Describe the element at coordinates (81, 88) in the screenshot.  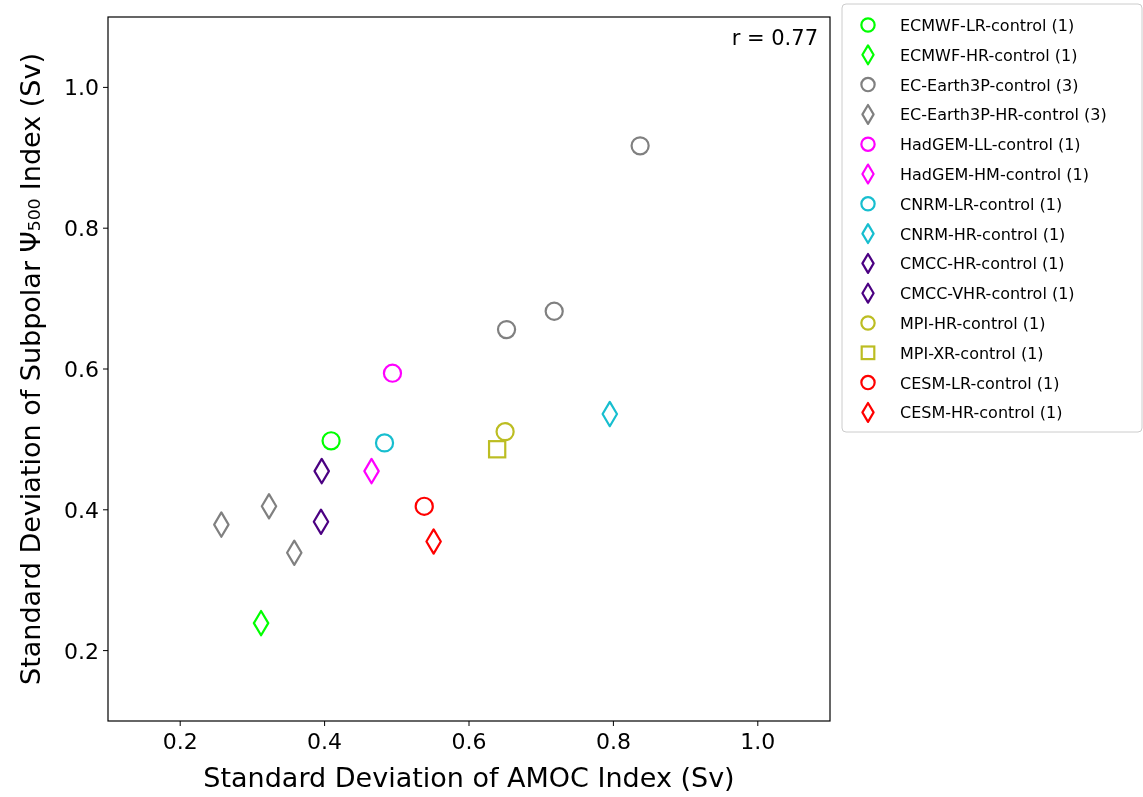
I see `y-tick-label: 1.0` at that location.